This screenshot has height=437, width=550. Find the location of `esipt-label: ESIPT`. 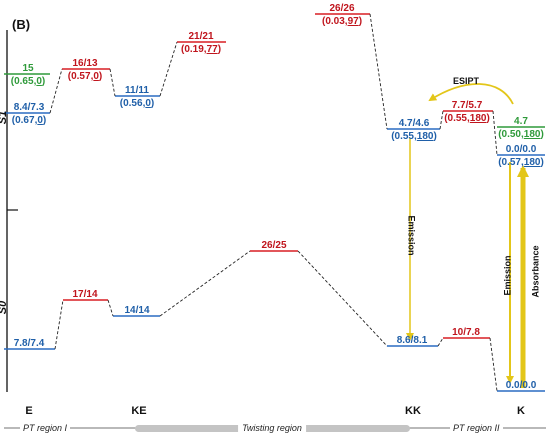

esipt-label: ESIPT is located at coordinates (466, 81).